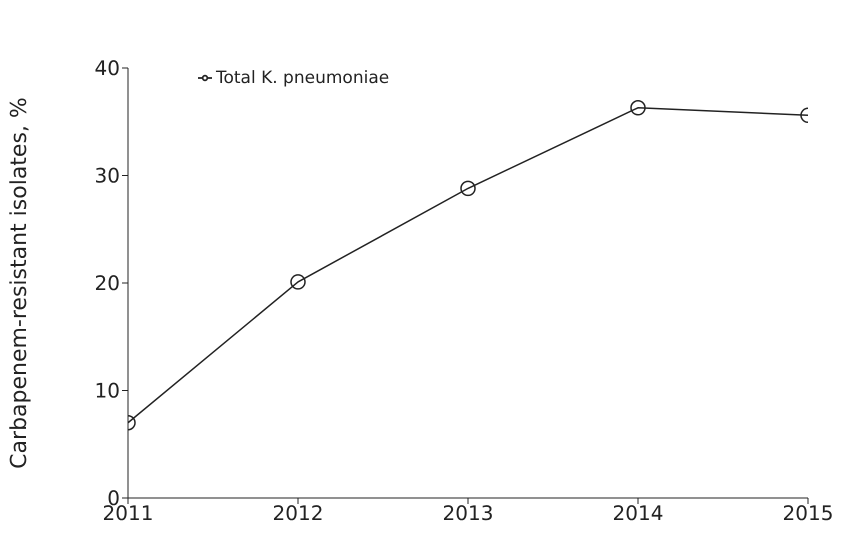 The height and width of the screenshot is (558, 846). Describe the element at coordinates (638, 513) in the screenshot. I see `x-tick-label: 2014` at that location.